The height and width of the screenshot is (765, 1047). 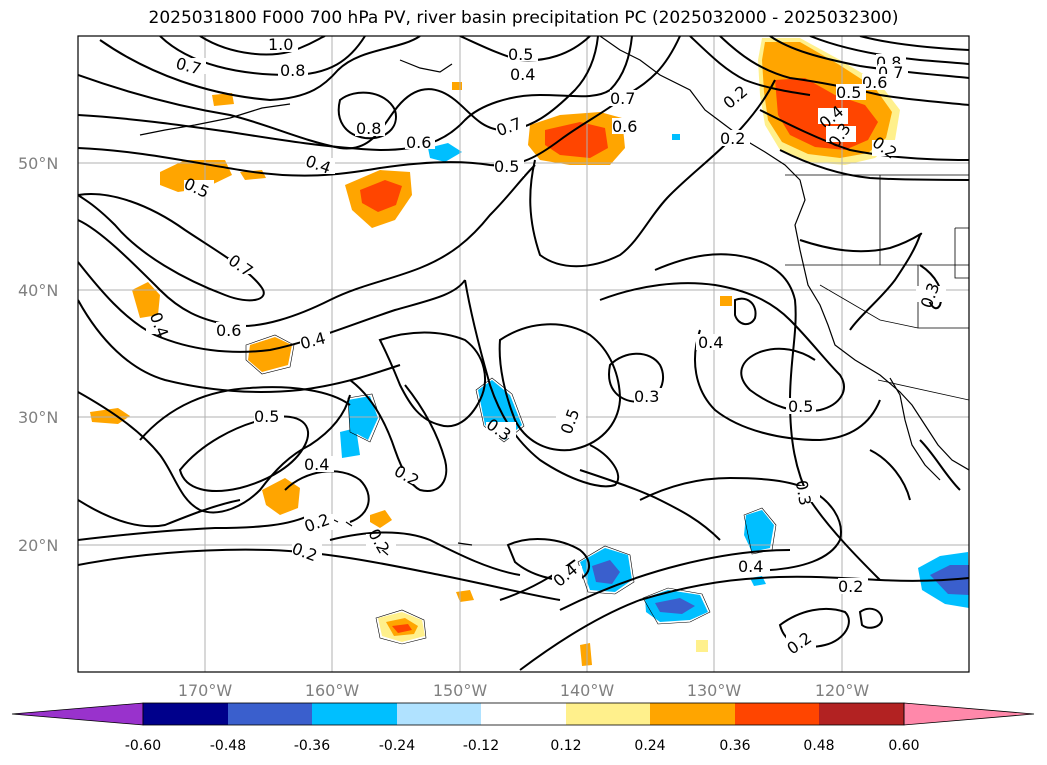 I want to click on colorbar-tick: -0.12, so click(x=481, y=746).